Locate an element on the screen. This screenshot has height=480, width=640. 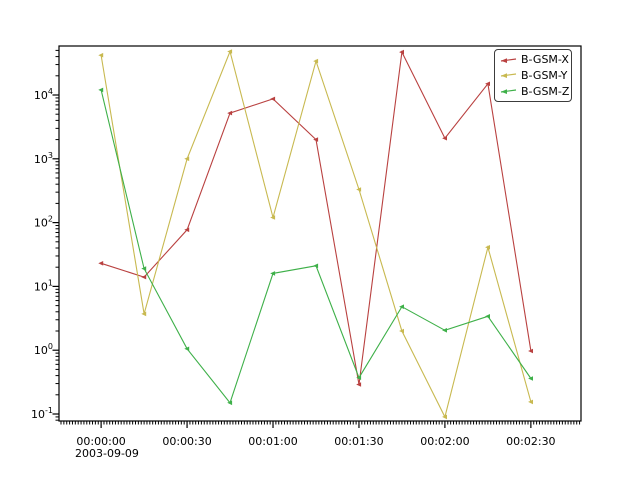
series-y-marker-icon is located at coordinates (508, 76).